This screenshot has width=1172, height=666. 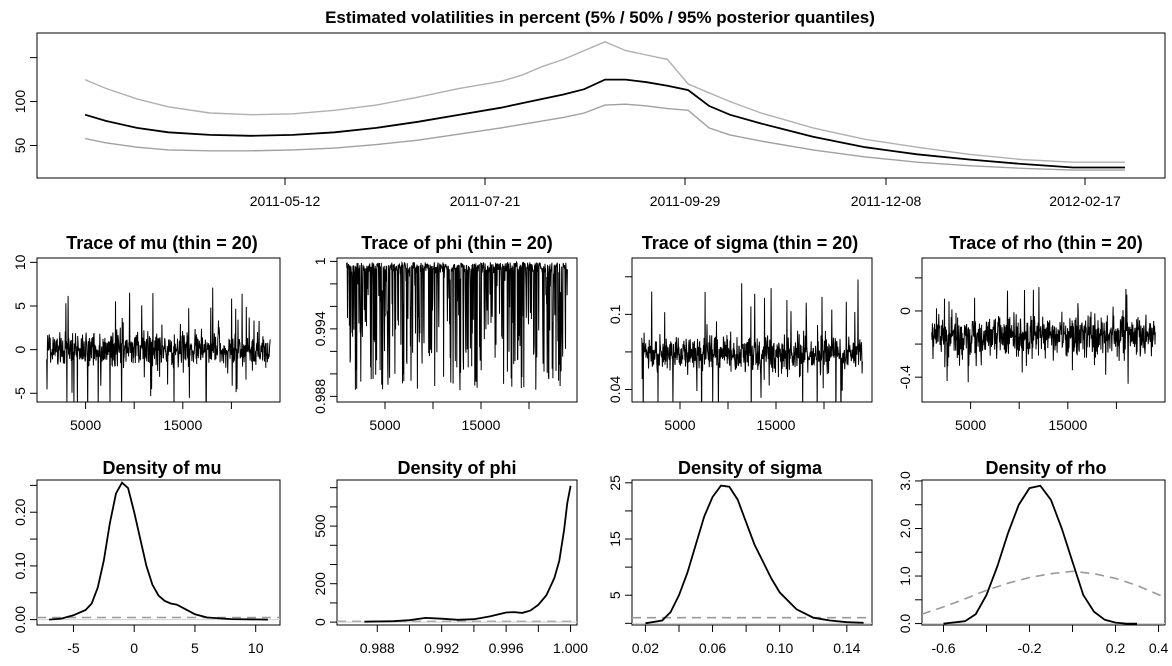 I want to click on y-tick-label: 0.994, so click(x=320, y=328).